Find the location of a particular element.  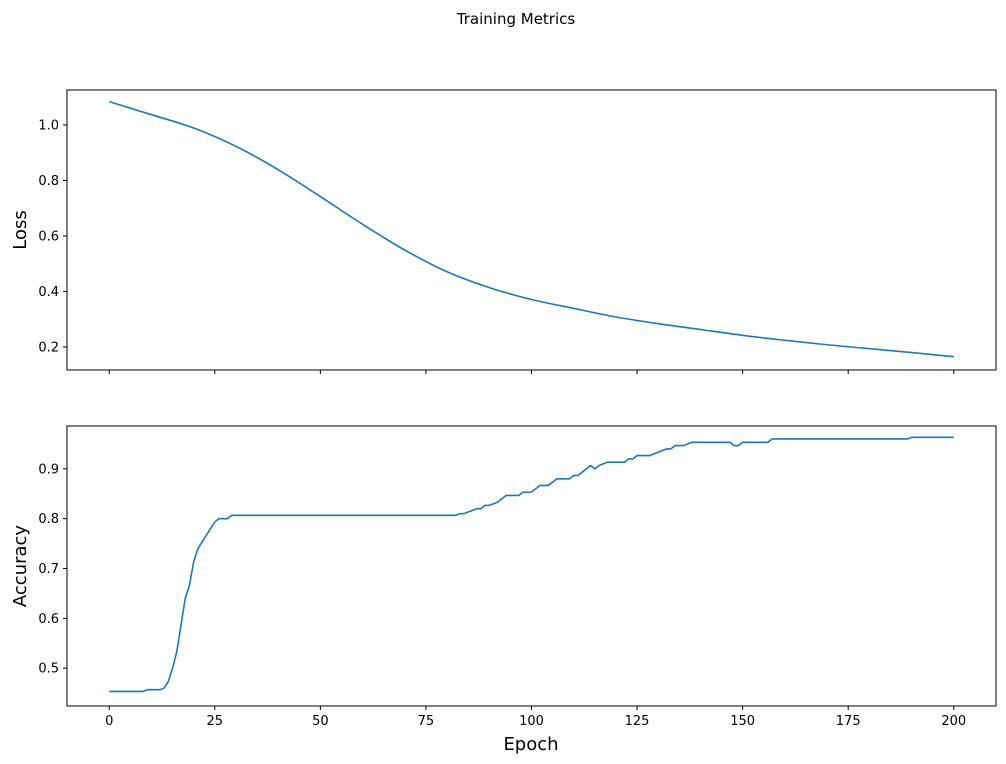

y-tick-label: 0.4 is located at coordinates (48, 292).